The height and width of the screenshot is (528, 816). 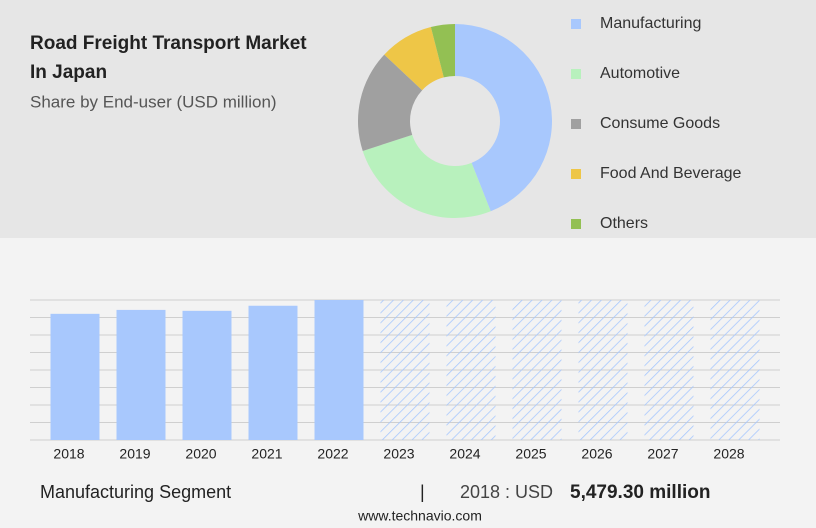 What do you see at coordinates (134, 454) in the screenshot?
I see `x-tick-label: 2019` at bounding box center [134, 454].